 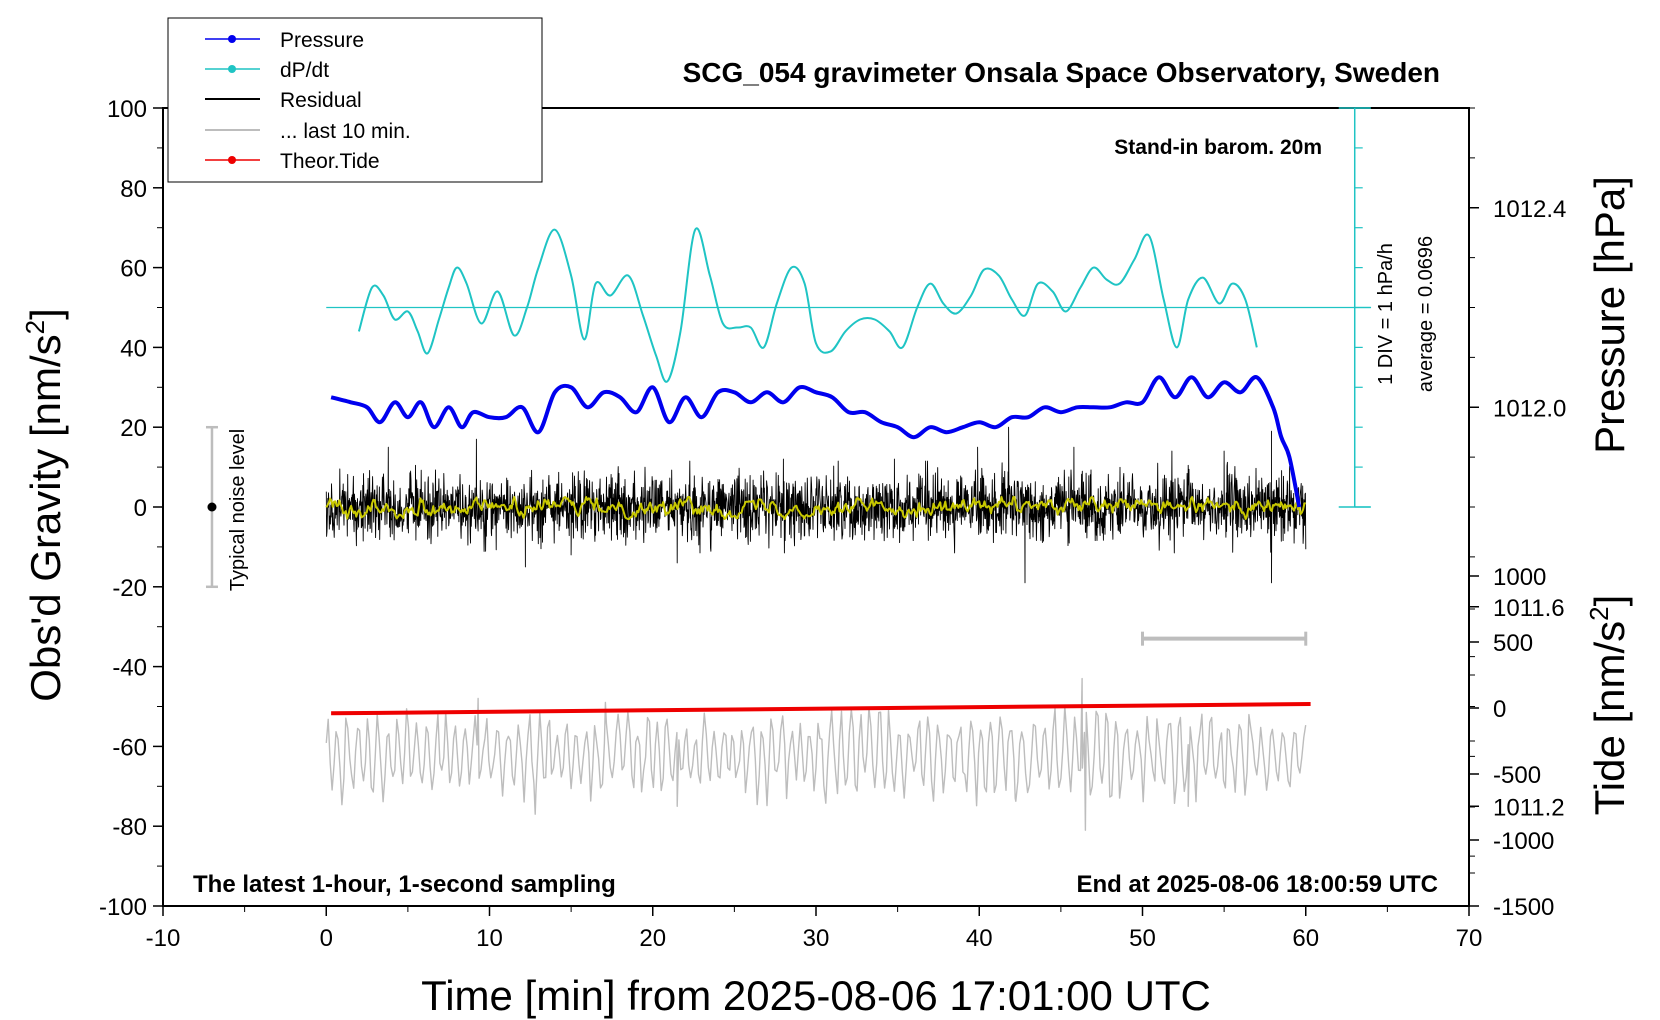 I want to click on residual-line, so click(x=816, y=505).